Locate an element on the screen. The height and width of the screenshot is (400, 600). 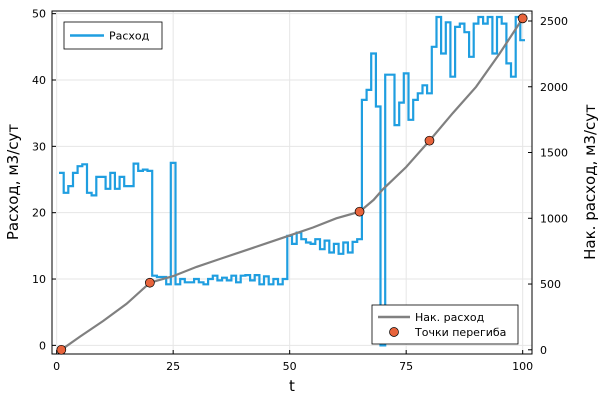
x-axis-label: t is located at coordinates (292, 386).